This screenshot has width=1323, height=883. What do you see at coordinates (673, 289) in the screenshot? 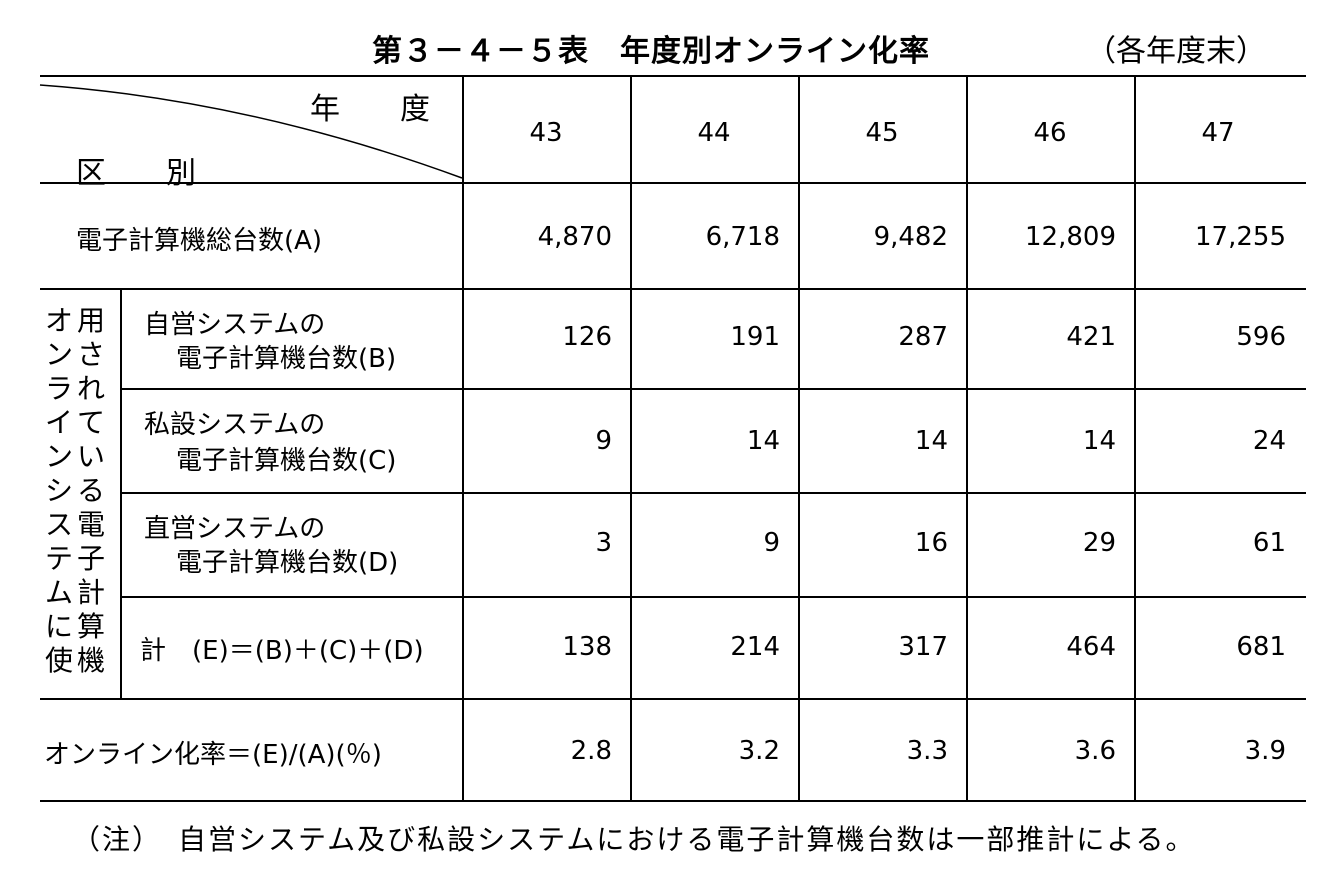
I see `rule-total-bottom` at bounding box center [673, 289].